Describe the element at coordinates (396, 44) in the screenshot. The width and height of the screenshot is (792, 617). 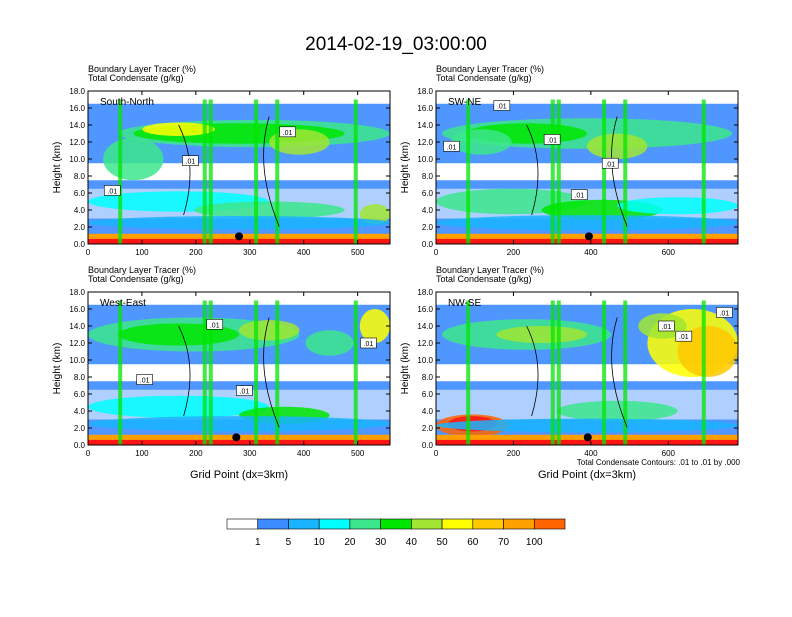
I see `figure-title: 2014-02-19_03:00:00` at that location.